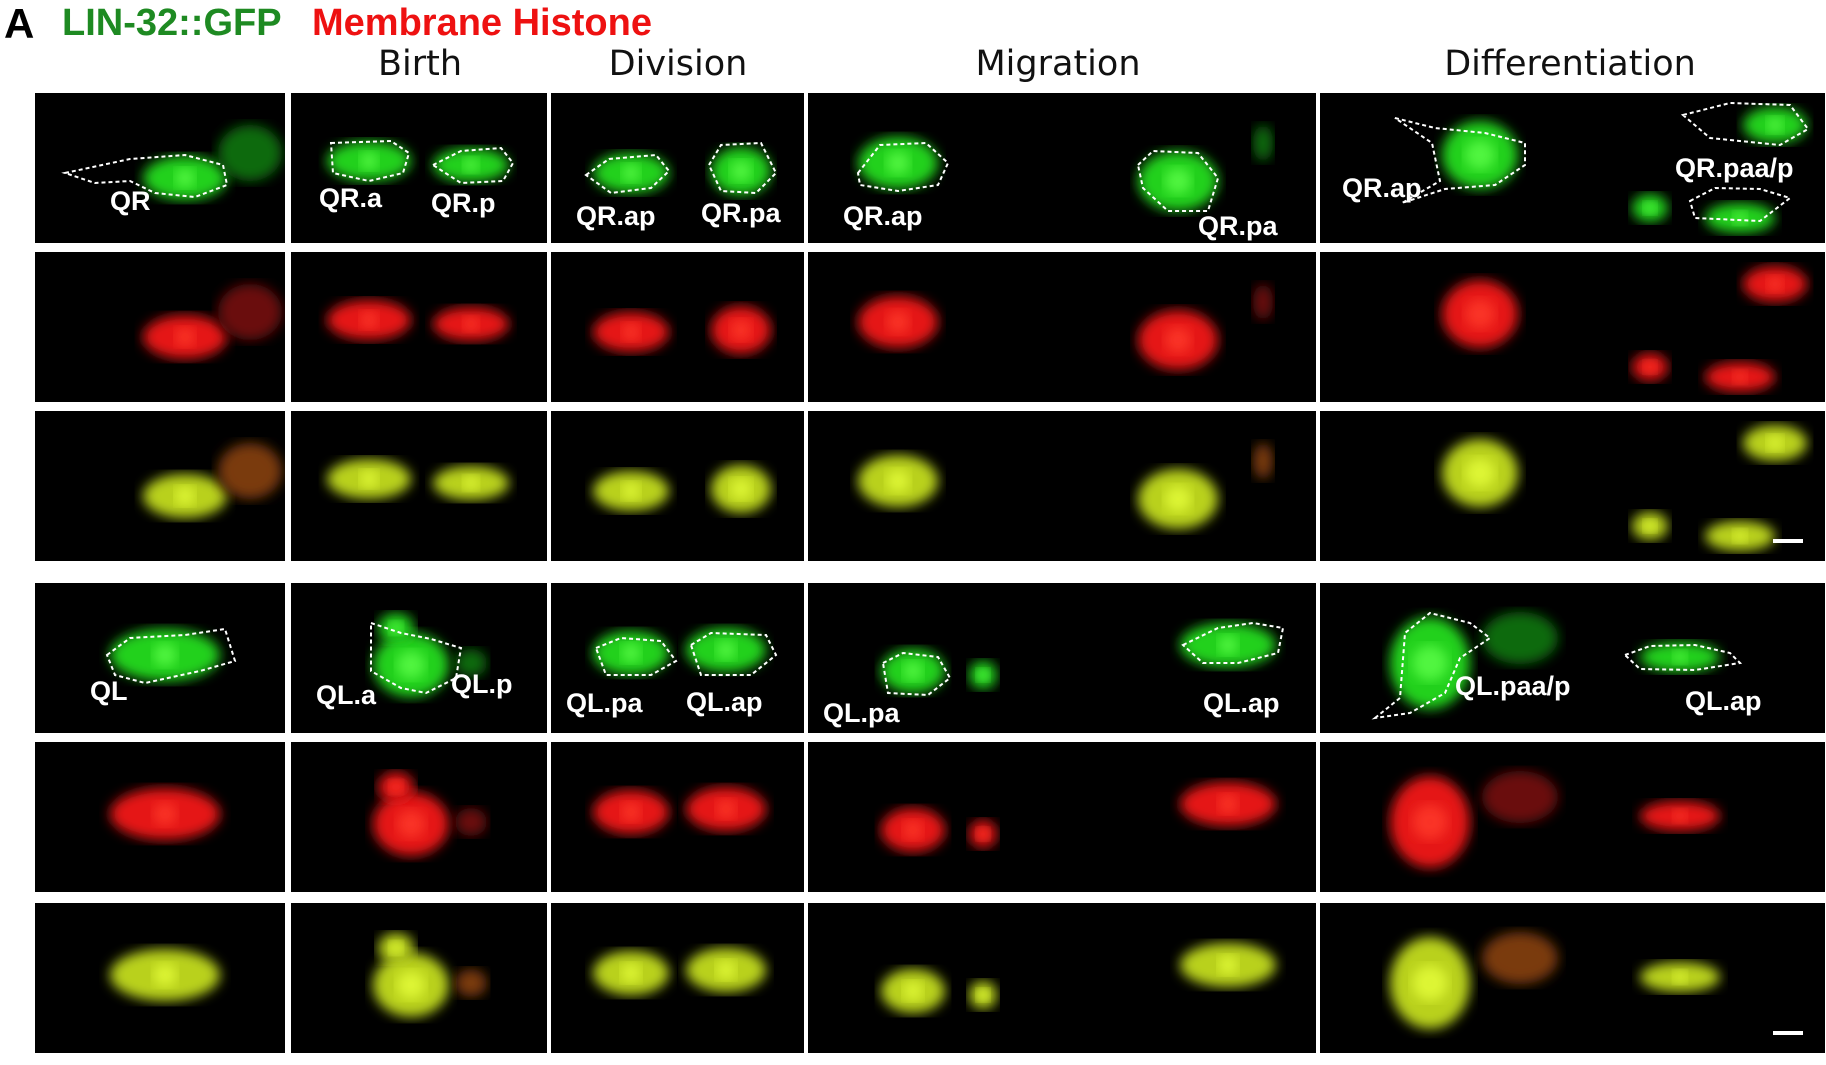  I want to click on cell-label: QL.ap, so click(1723, 701).